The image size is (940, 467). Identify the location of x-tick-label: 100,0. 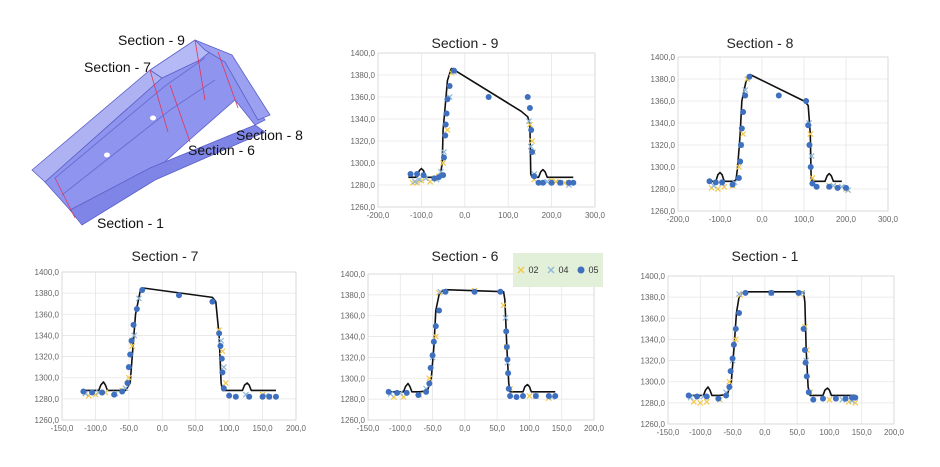
(804, 219).